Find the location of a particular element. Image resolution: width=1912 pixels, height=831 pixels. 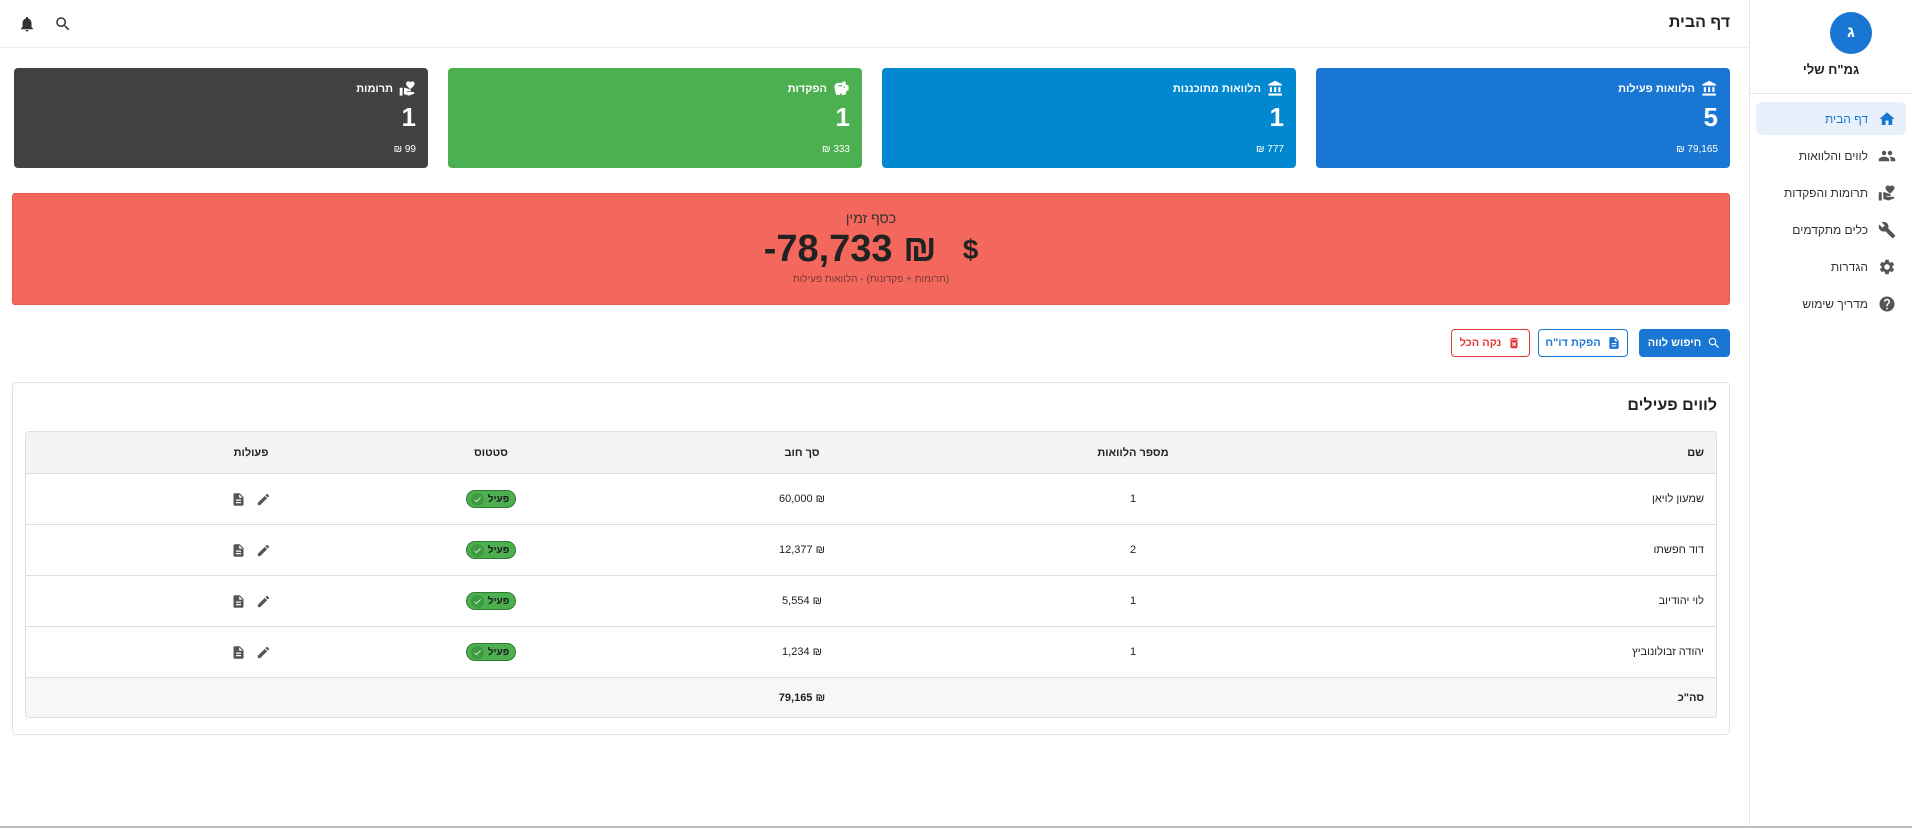

sidebar-item-donations: תרומות והפקדות is located at coordinates (1831, 192).